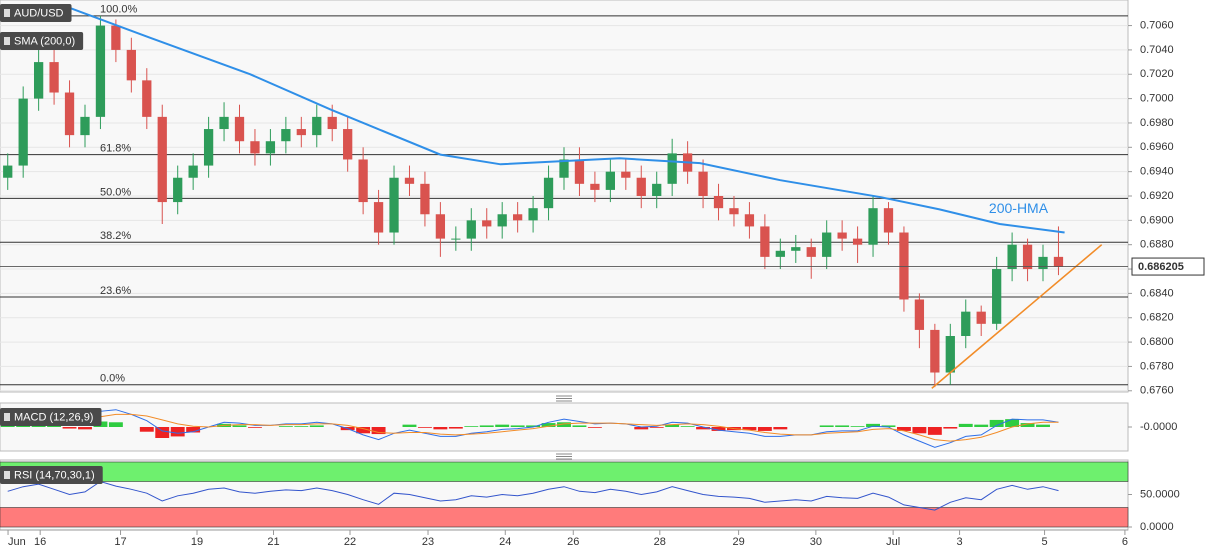  I want to click on y-tick-label: 0.6940, so click(1157, 172).